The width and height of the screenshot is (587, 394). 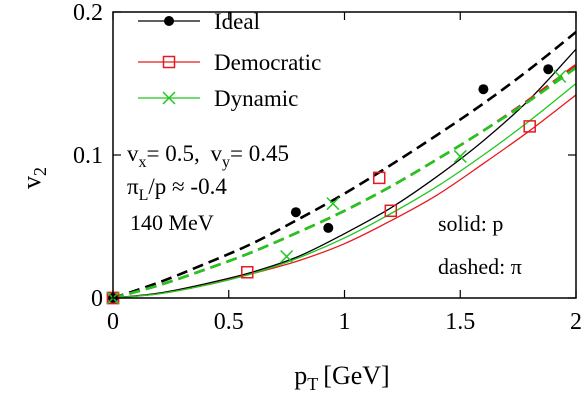 What do you see at coordinates (480, 266) in the screenshot?
I see `annotation-dashed-key: dashed: π` at bounding box center [480, 266].